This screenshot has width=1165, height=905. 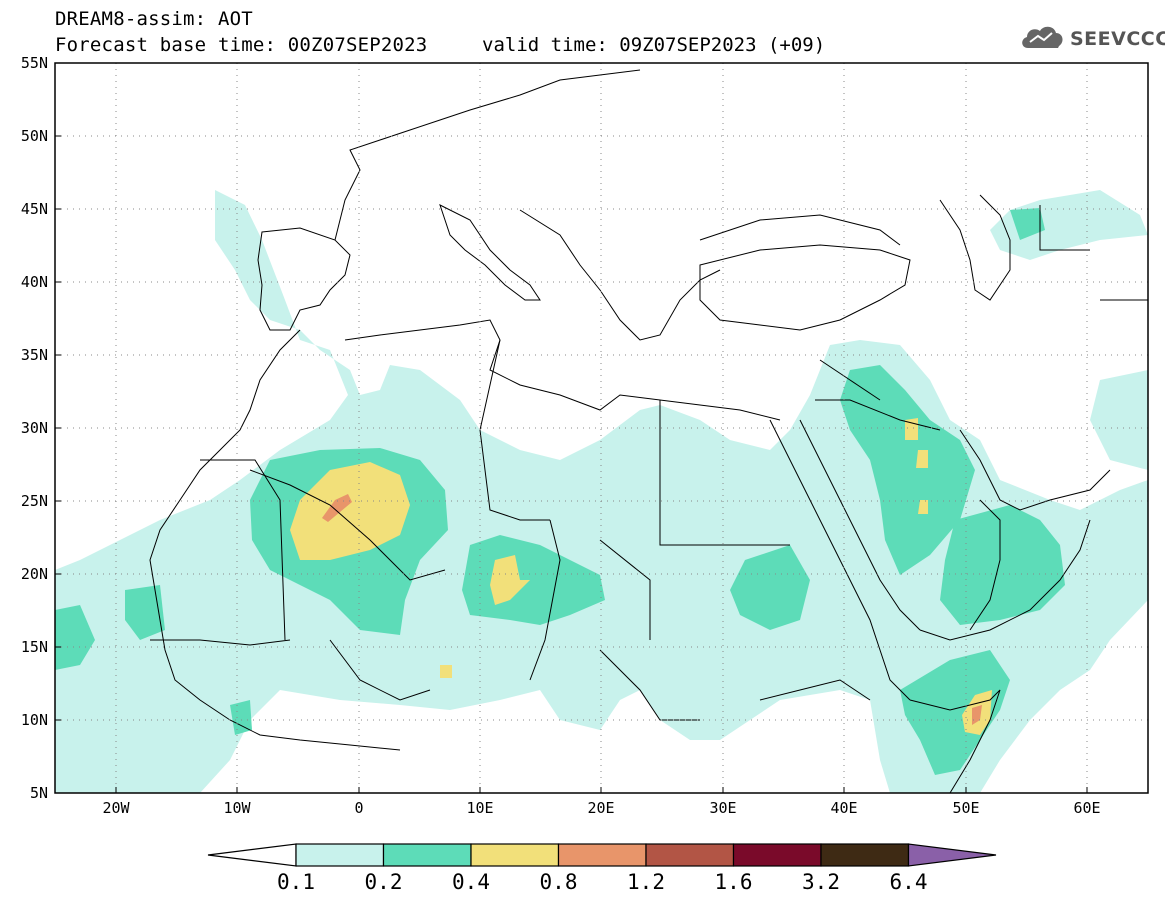 What do you see at coordinates (479, 808) in the screenshot?
I see `lon-label: 10E` at bounding box center [479, 808].